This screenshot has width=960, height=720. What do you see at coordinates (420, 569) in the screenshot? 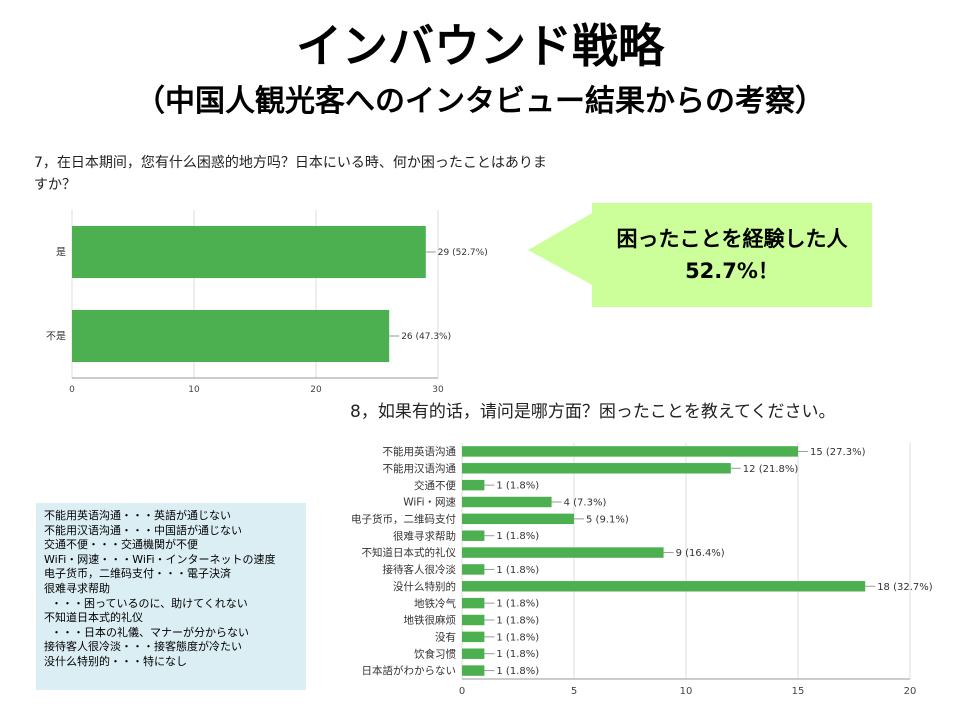
I see `category-label: 接待客人很冷淡` at bounding box center [420, 569].